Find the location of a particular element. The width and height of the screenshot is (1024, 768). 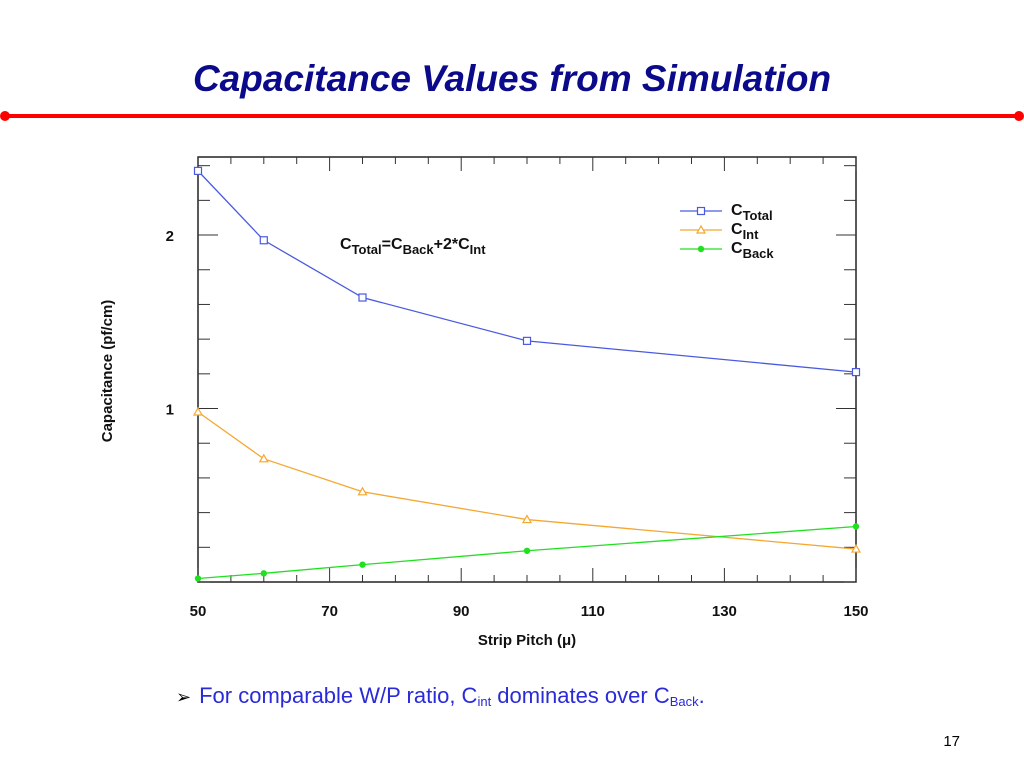

y-tick-label: 1 is located at coordinates (170, 410).